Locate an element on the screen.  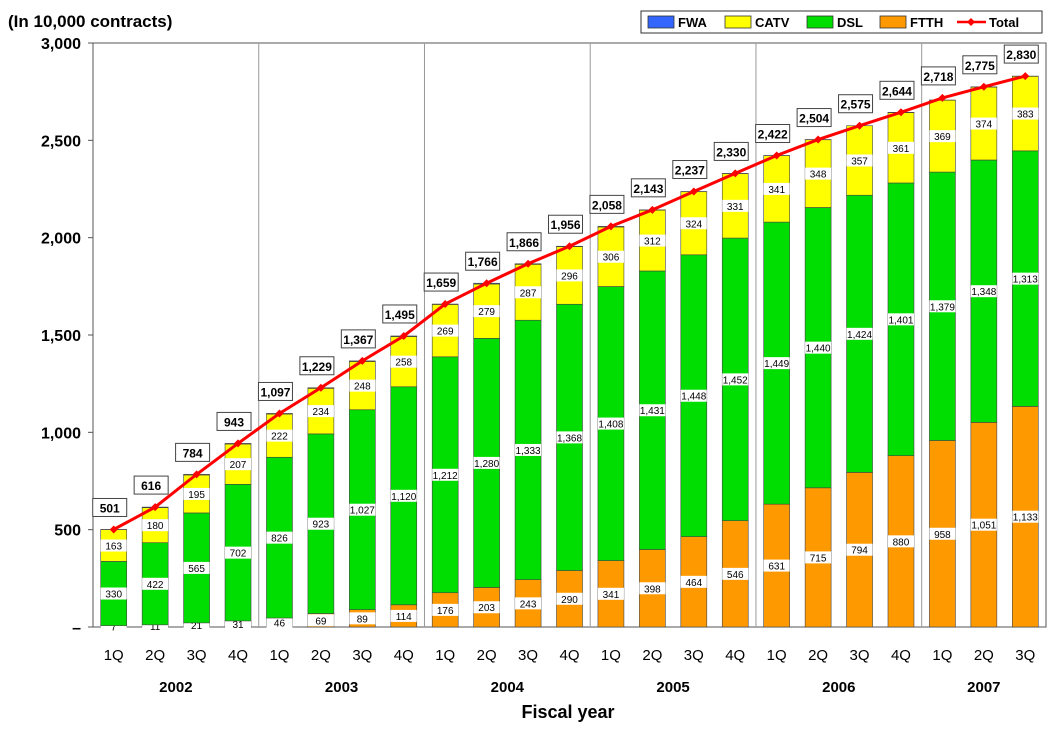
data-label-catv: 361 is located at coordinates (901, 149).